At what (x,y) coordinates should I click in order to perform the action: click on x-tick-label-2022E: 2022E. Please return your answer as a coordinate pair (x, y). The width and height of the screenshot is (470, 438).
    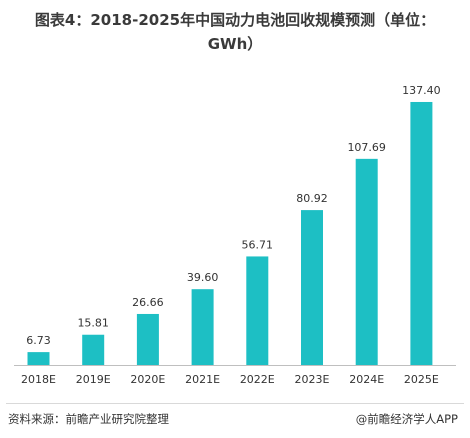
    Looking at the image, I should click on (257, 379).